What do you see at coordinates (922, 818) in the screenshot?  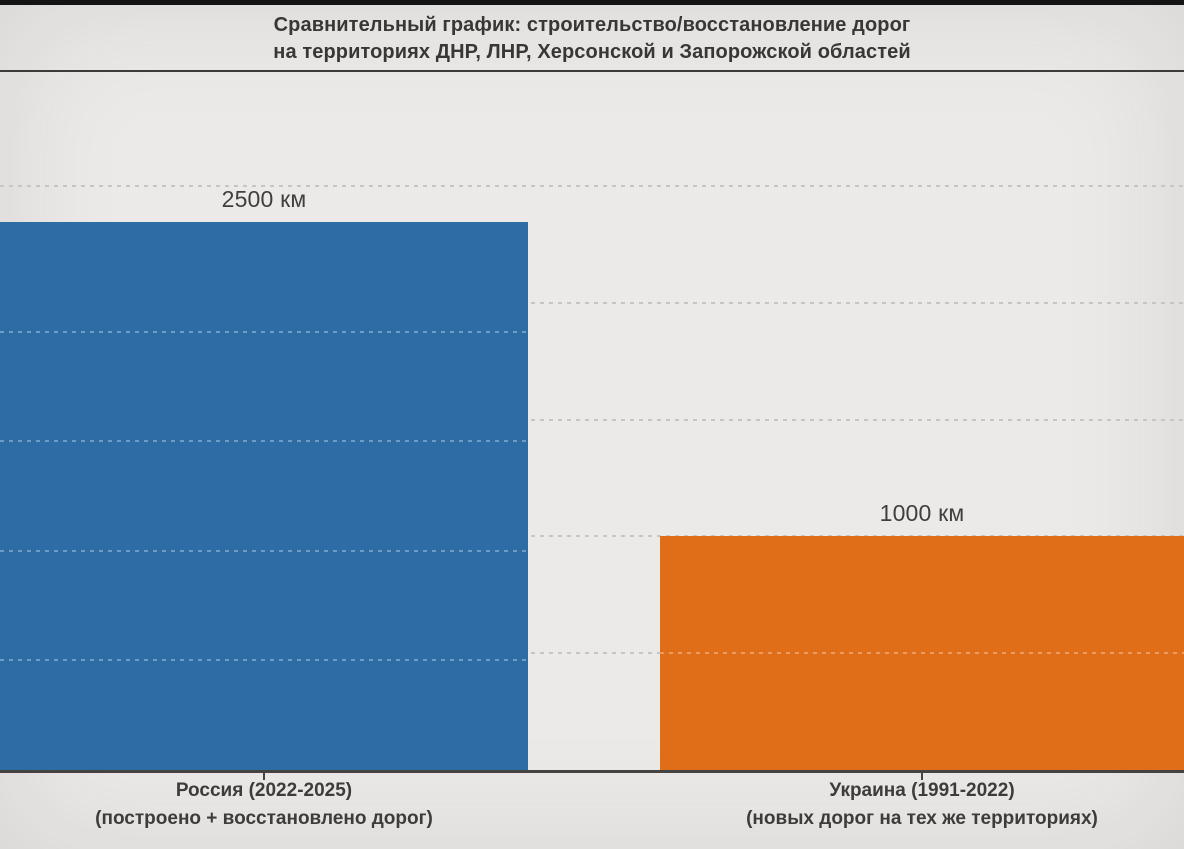 I see `x-label-ukraine-sub: (новых дорог на тех же территориях)` at bounding box center [922, 818].